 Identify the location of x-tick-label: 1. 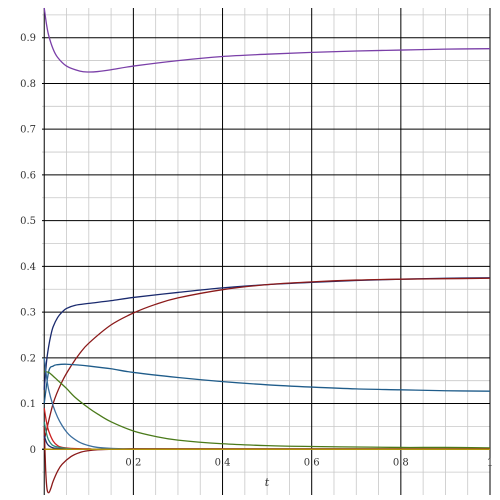
(490, 462).